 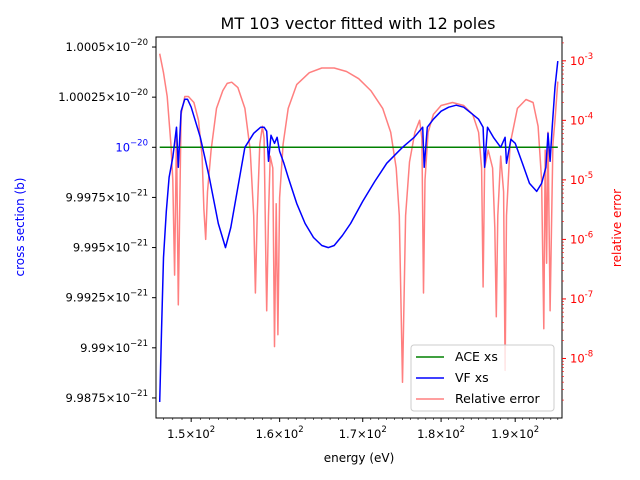 What do you see at coordinates (581, 298) in the screenshot?
I see `y-right-tick-label: 10⁻⁷` at bounding box center [581, 298].